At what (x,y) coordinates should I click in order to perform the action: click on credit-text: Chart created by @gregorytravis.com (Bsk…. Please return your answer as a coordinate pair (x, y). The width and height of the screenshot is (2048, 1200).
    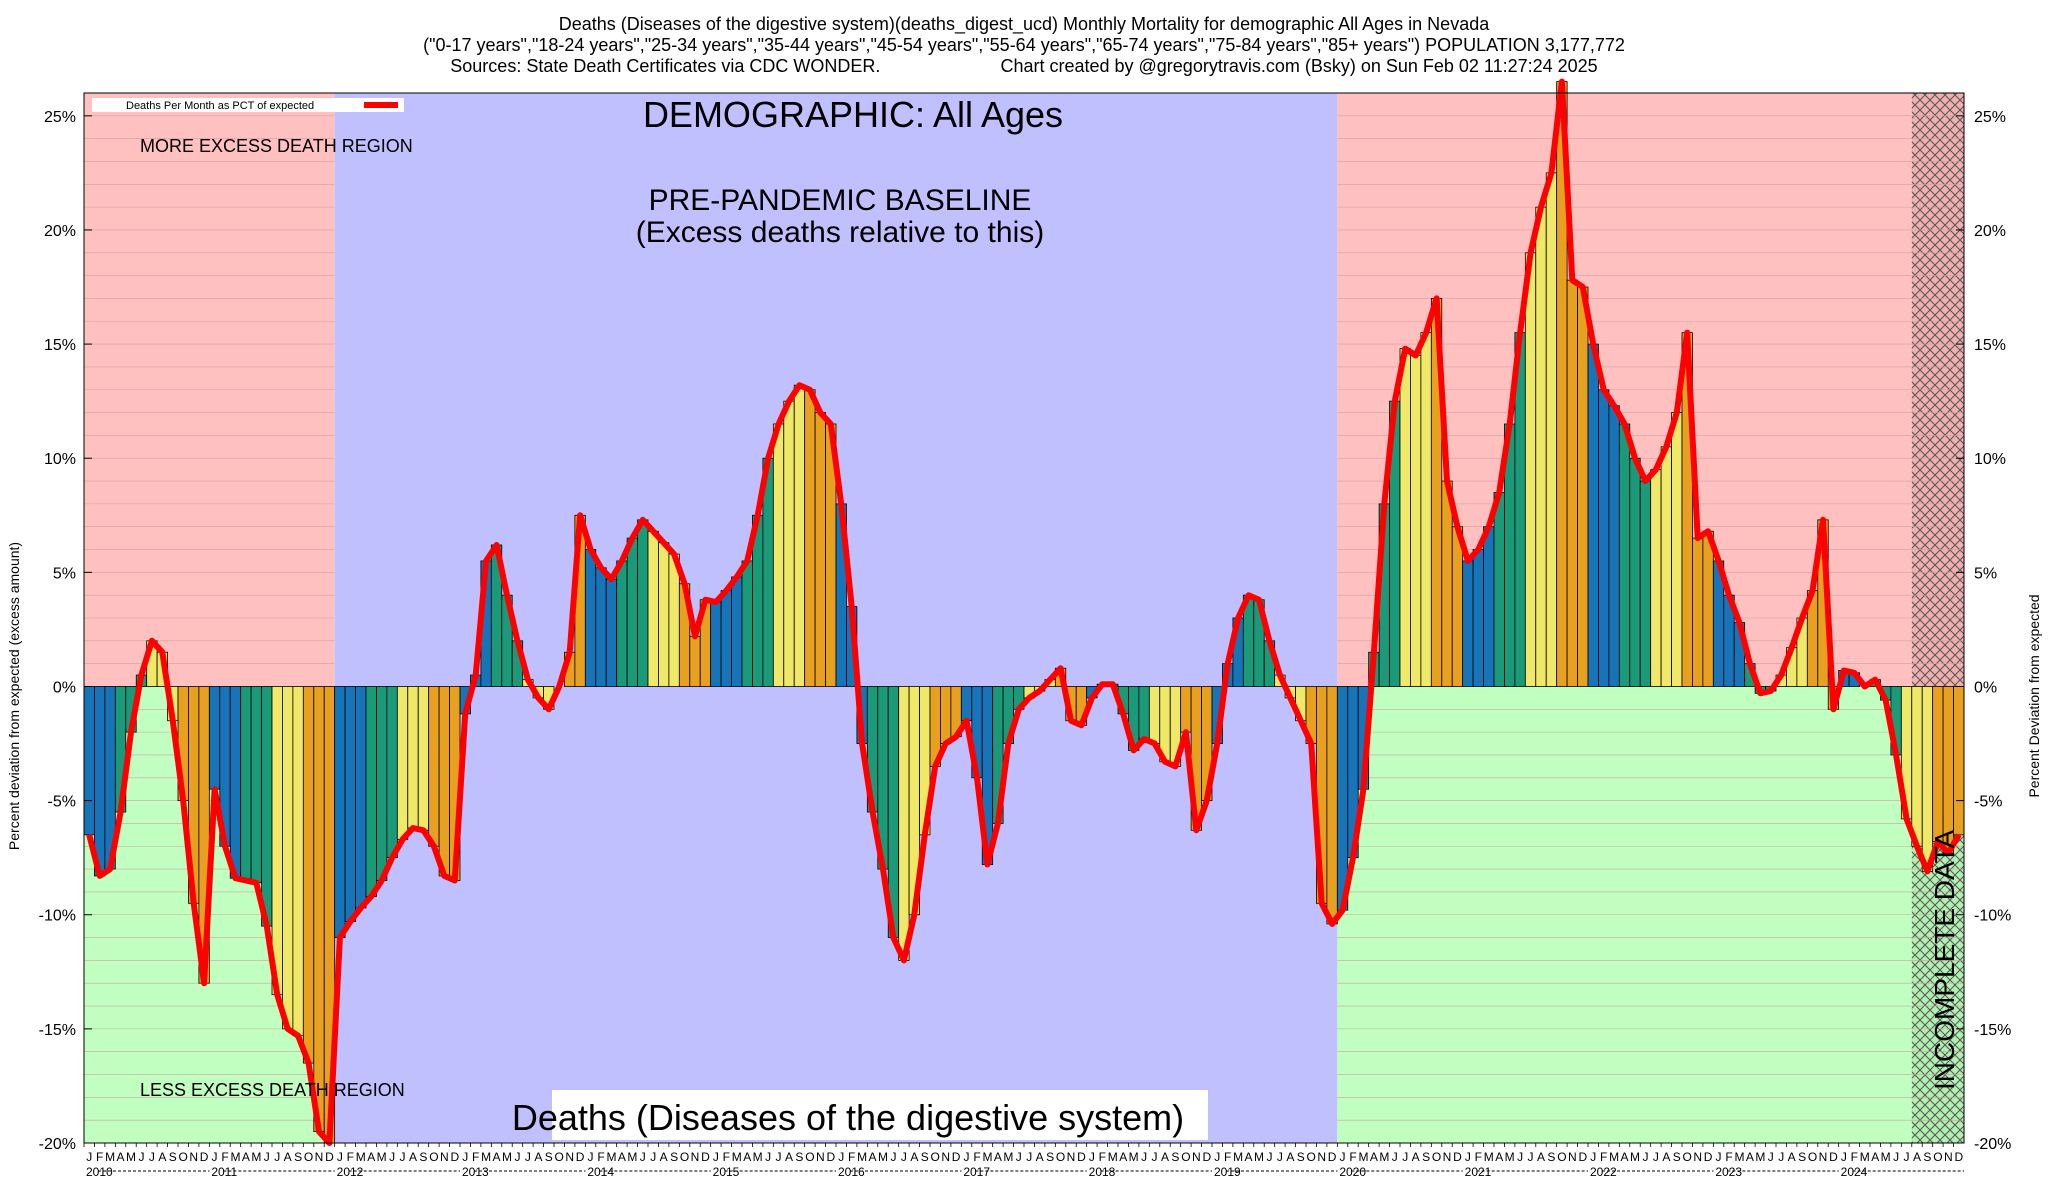
    Looking at the image, I should click on (1299, 66).